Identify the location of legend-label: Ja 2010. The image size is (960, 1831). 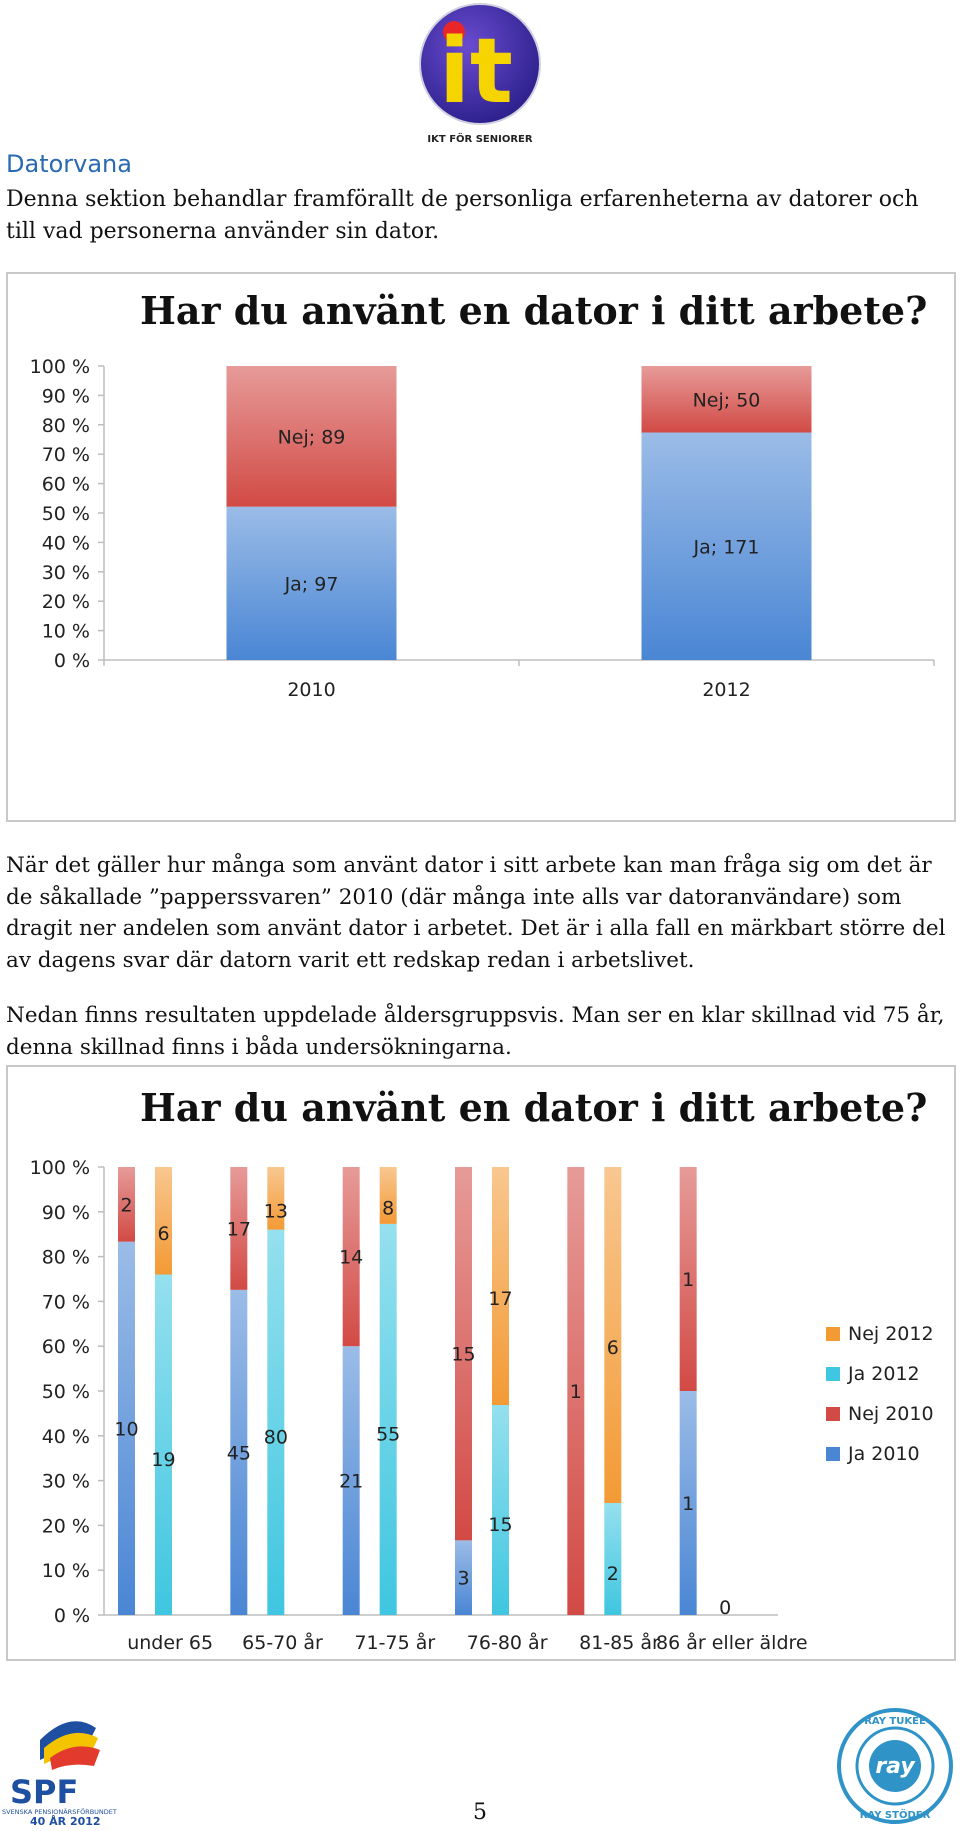
(883, 1454).